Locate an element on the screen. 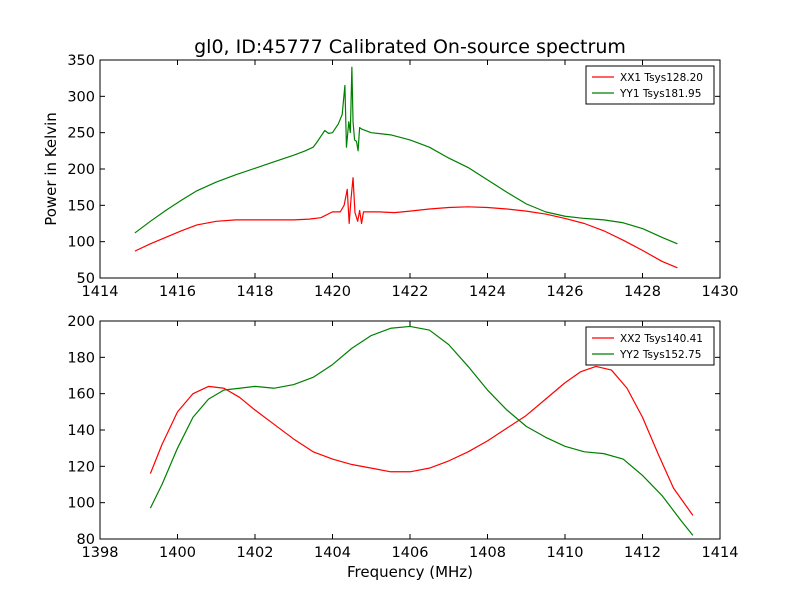 The height and width of the screenshot is (600, 800). top-chart-y-tick-label: 100 is located at coordinates (81, 243).